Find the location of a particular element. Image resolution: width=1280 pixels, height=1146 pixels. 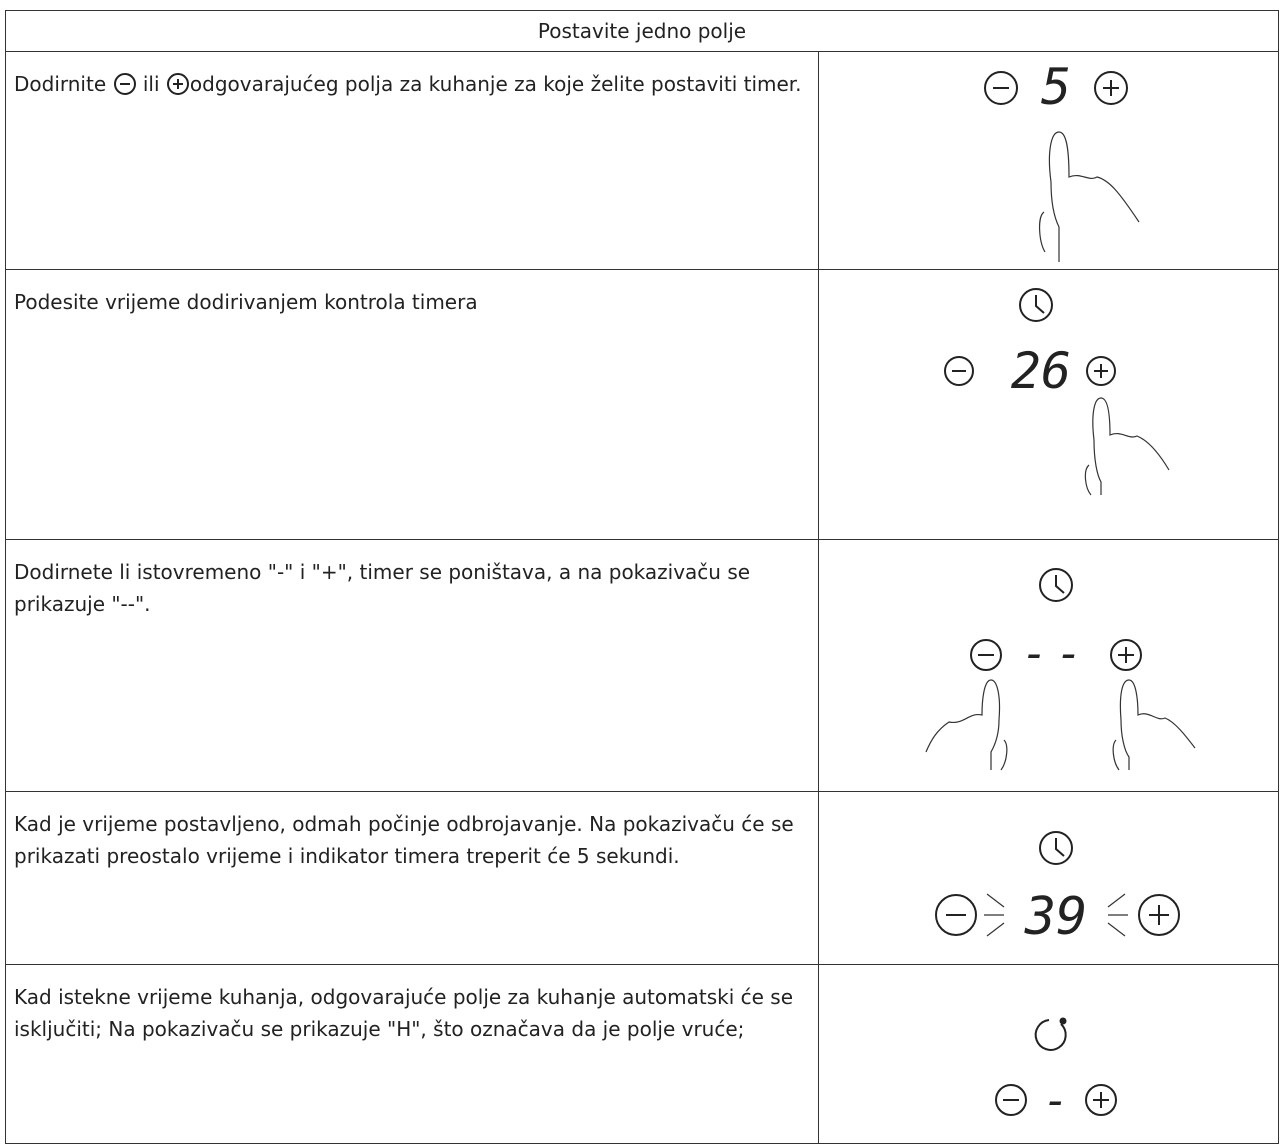

illustration: 26 is located at coordinates (1057, 392).